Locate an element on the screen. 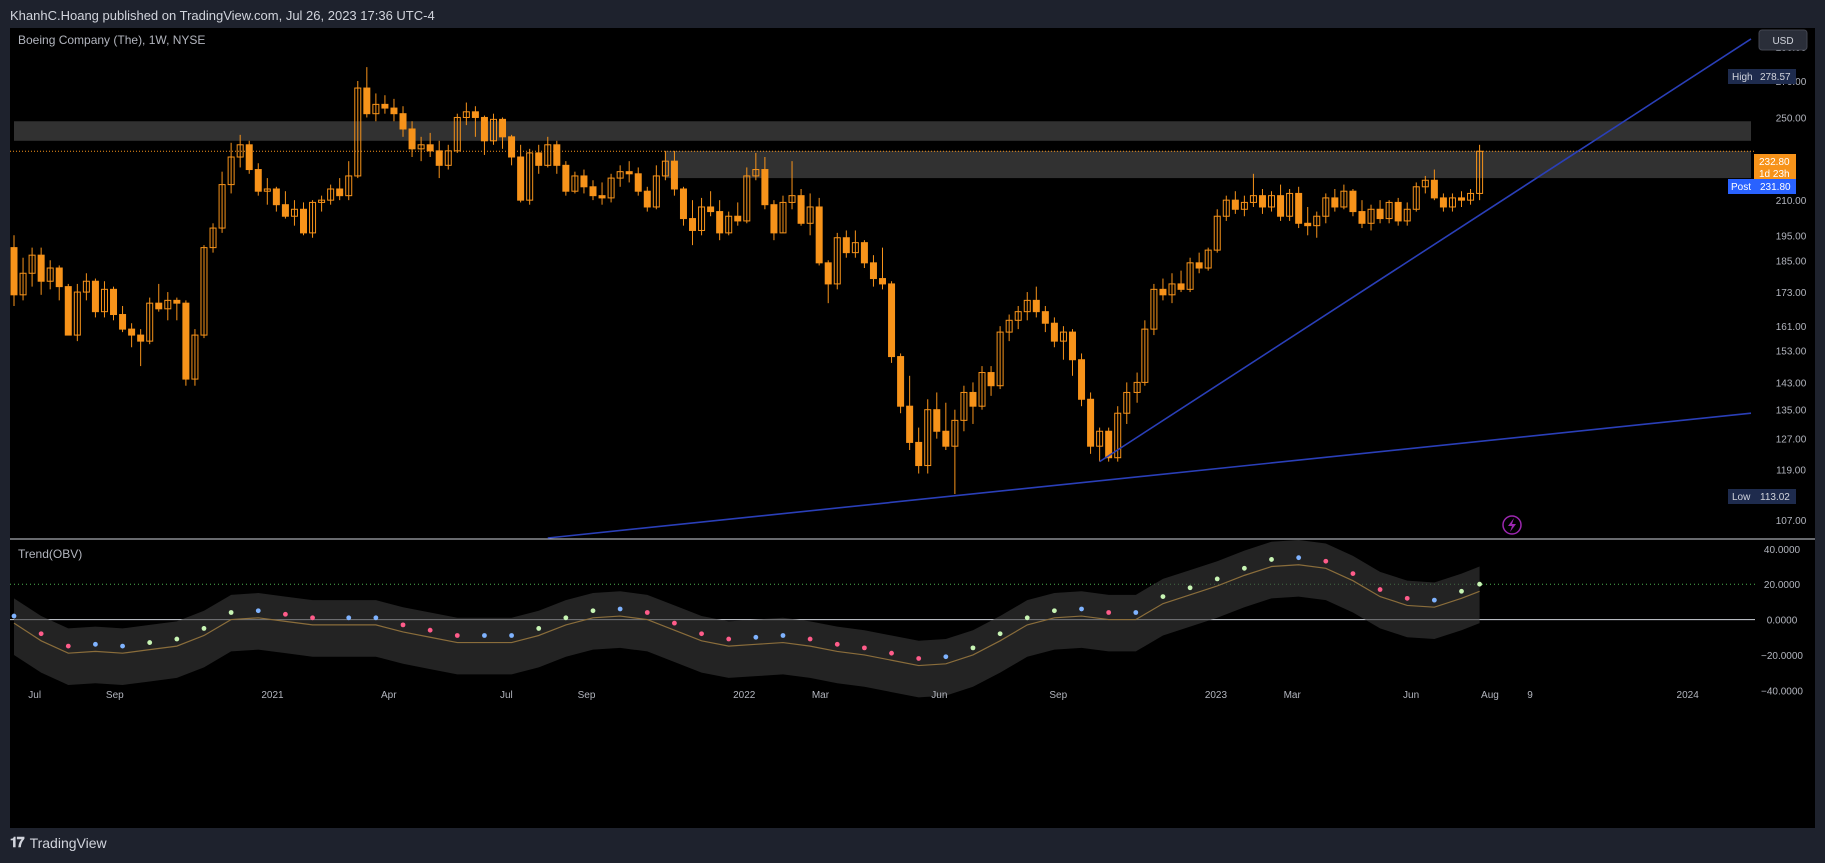  price-tick-label: 135.00 is located at coordinates (1791, 411).